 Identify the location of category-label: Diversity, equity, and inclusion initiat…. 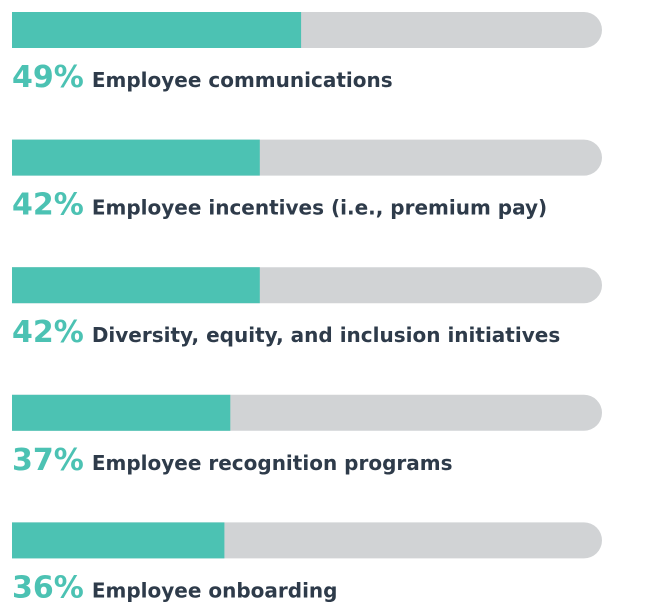
(326, 335).